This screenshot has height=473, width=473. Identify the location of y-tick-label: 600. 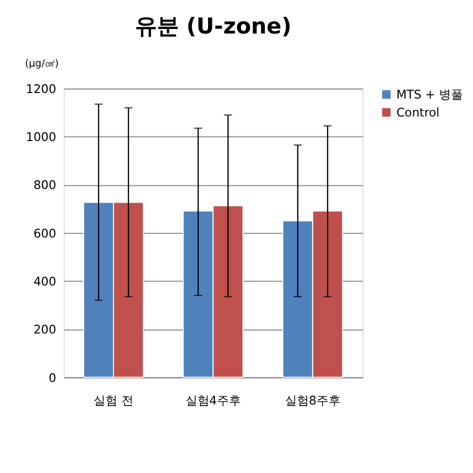
(44, 233).